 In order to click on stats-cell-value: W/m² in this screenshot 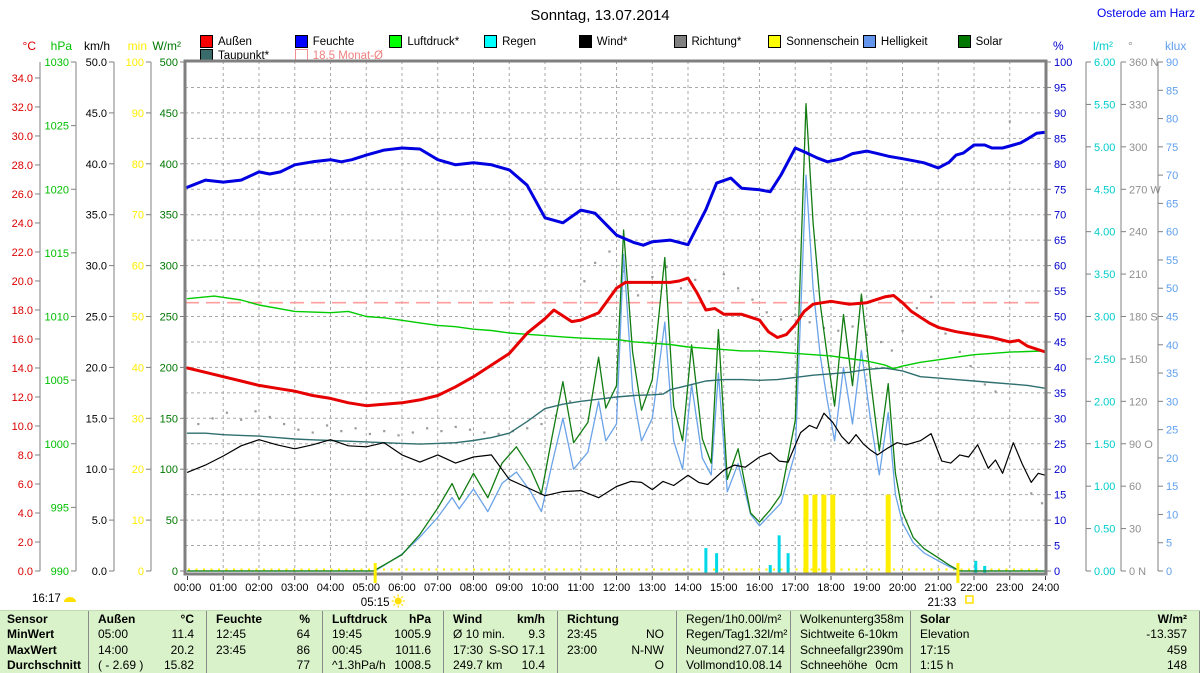, I will do `click(1172, 618)`.